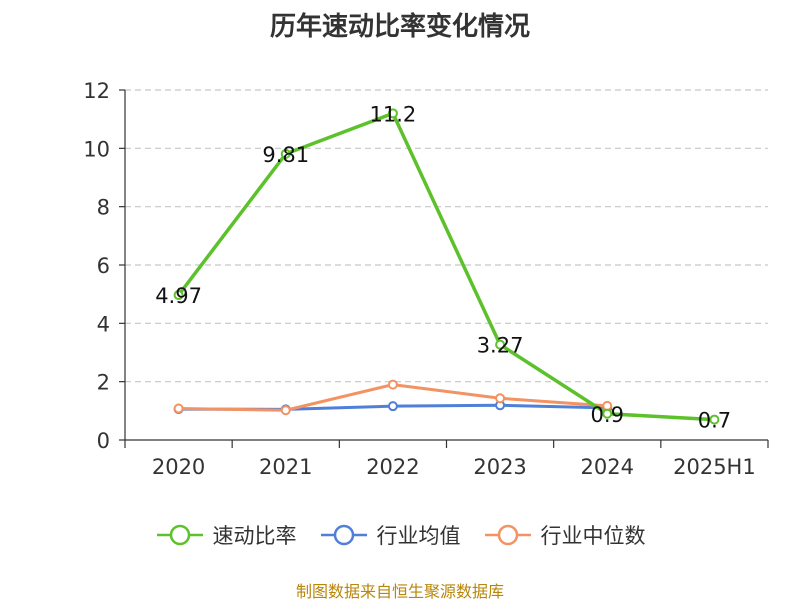 Image resolution: width=800 pixels, height=602 pixels. Describe the element at coordinates (499, 467) in the screenshot. I see `x-tick-label: 2023` at that location.